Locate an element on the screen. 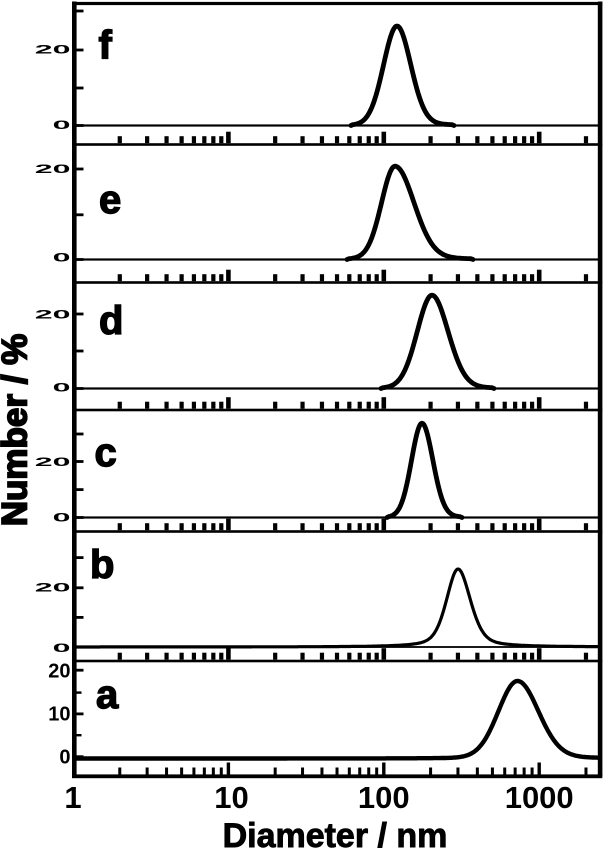  svg-text: d is located at coordinates (111, 321).